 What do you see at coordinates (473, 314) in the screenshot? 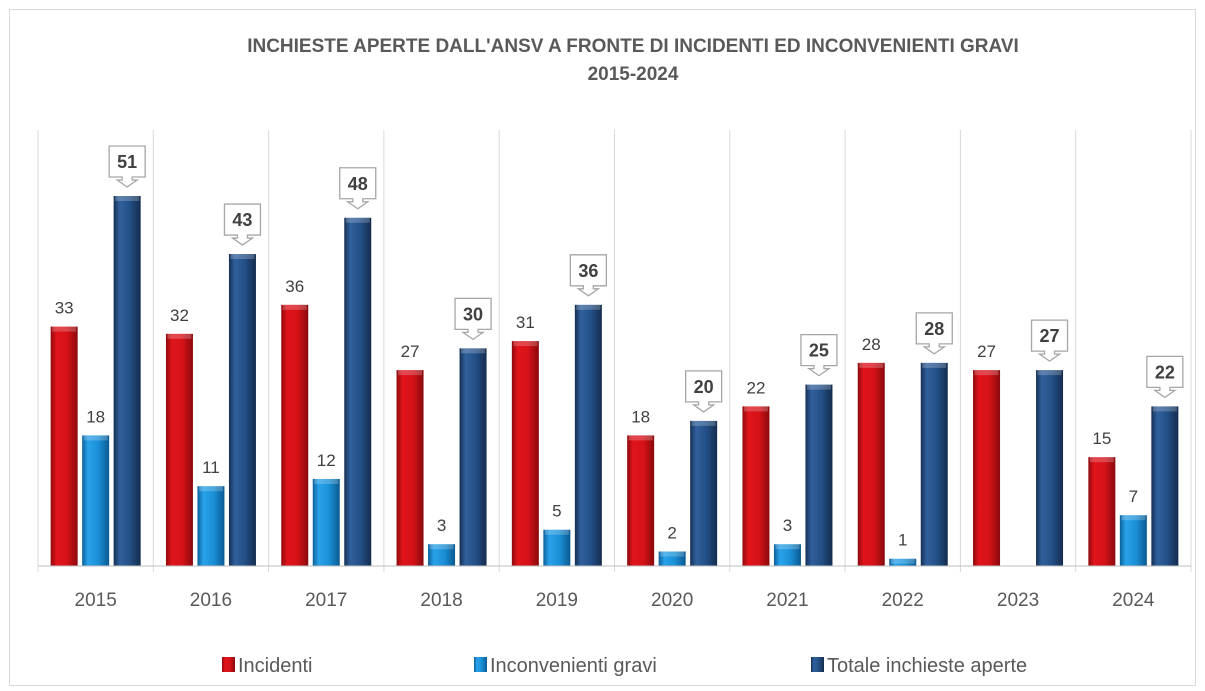
I see `data-label-totale-2018: 30` at bounding box center [473, 314].